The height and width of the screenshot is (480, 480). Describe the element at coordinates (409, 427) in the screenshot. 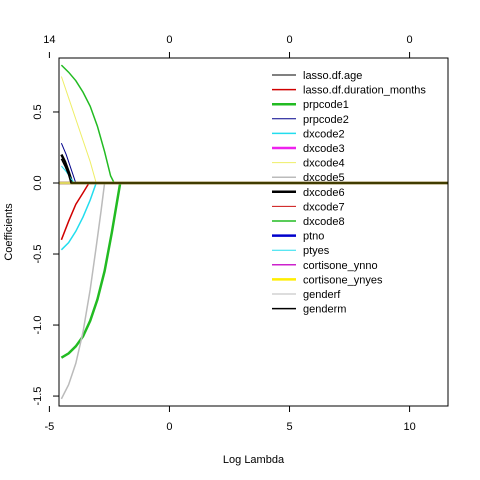

I see `x-tick-label-3: 10` at that location.